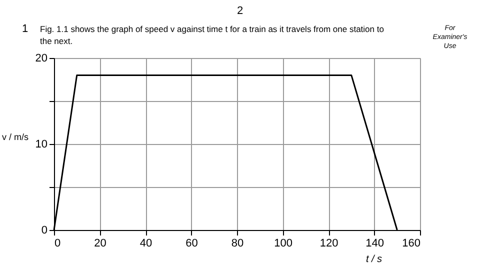  What do you see at coordinates (25, 29) in the screenshot?
I see `text: 1` at bounding box center [25, 29].